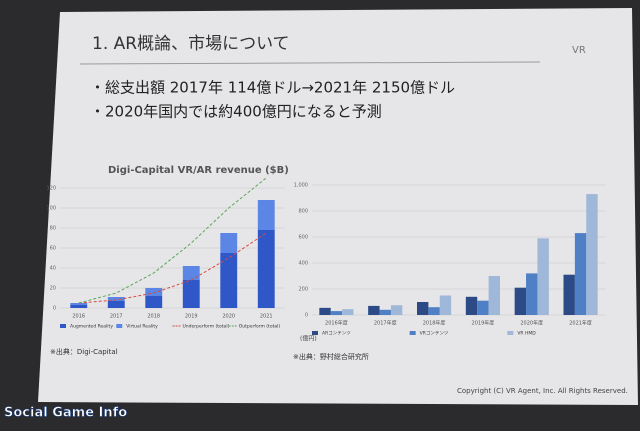  I want to click on legend-label: ARコンテンツ, so click(336, 334).